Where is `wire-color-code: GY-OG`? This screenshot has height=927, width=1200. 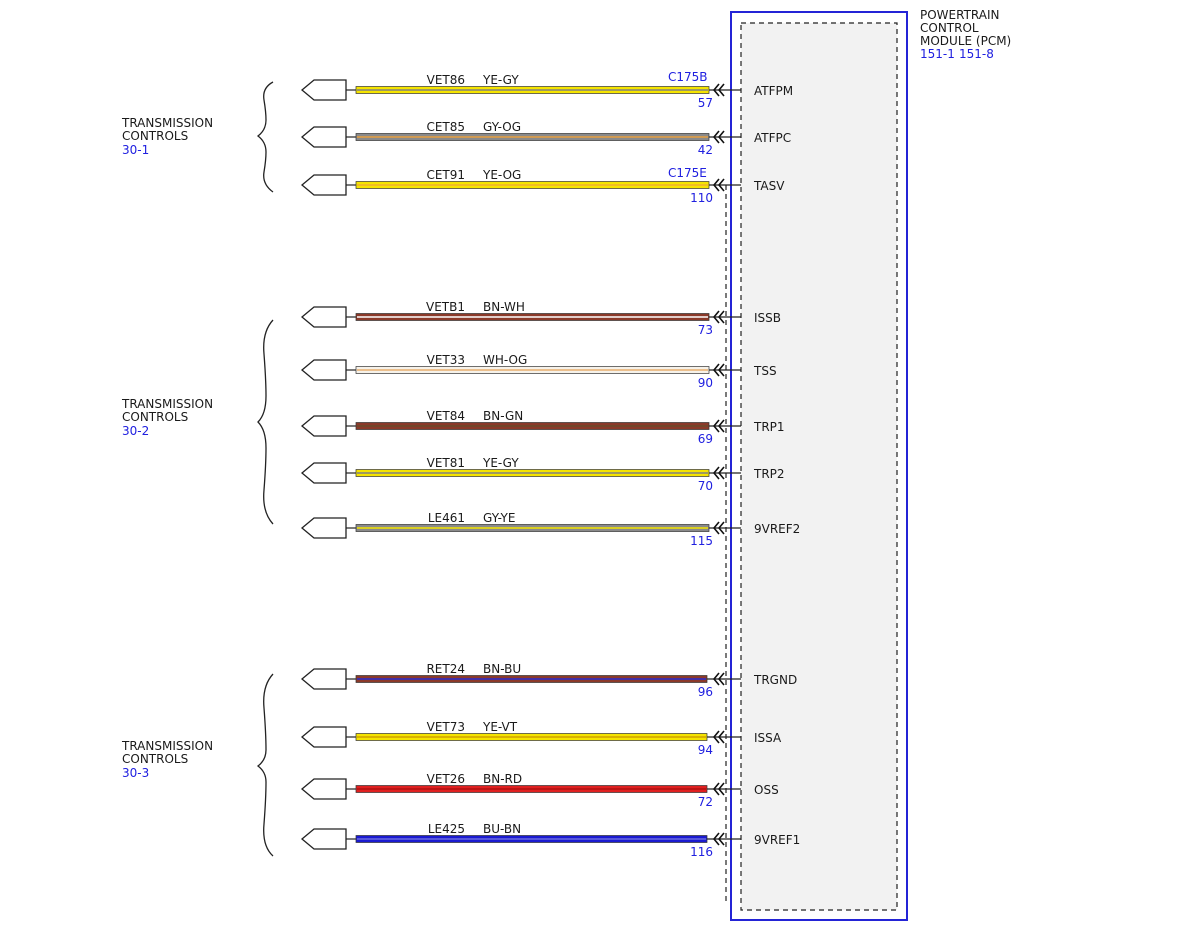
wire-color-code: GY-OG is located at coordinates (502, 127).